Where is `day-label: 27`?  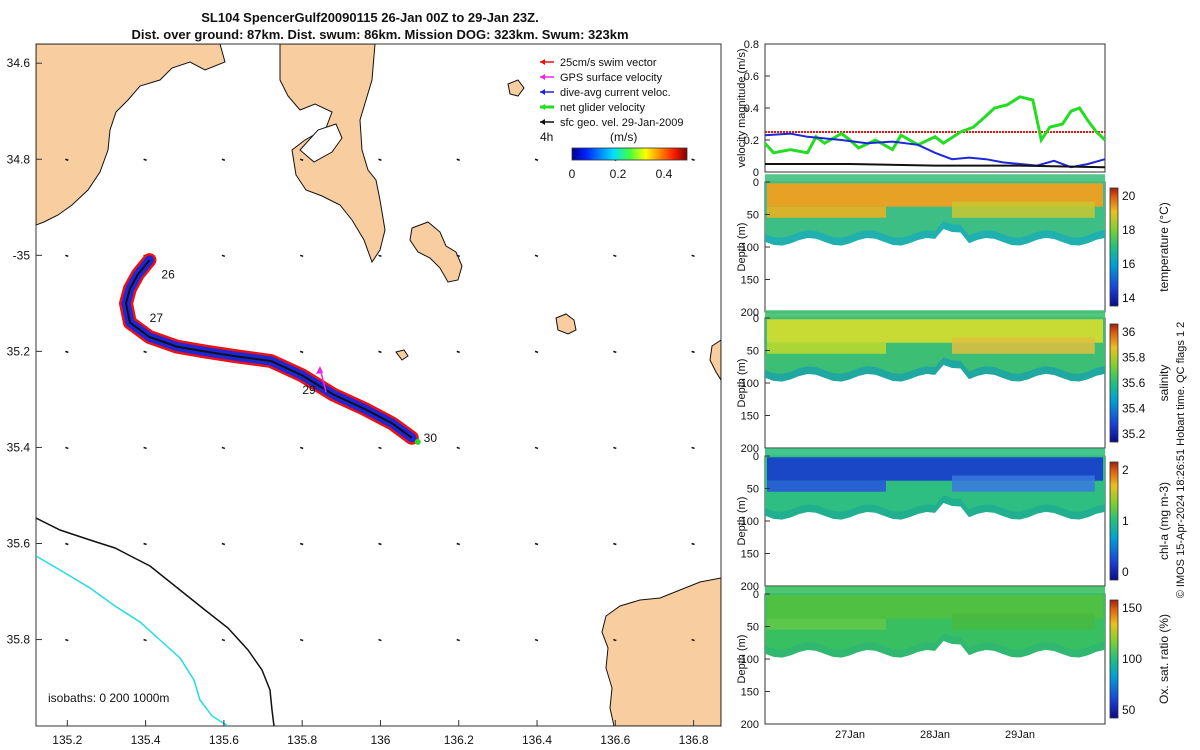 day-label: 27 is located at coordinates (157, 318).